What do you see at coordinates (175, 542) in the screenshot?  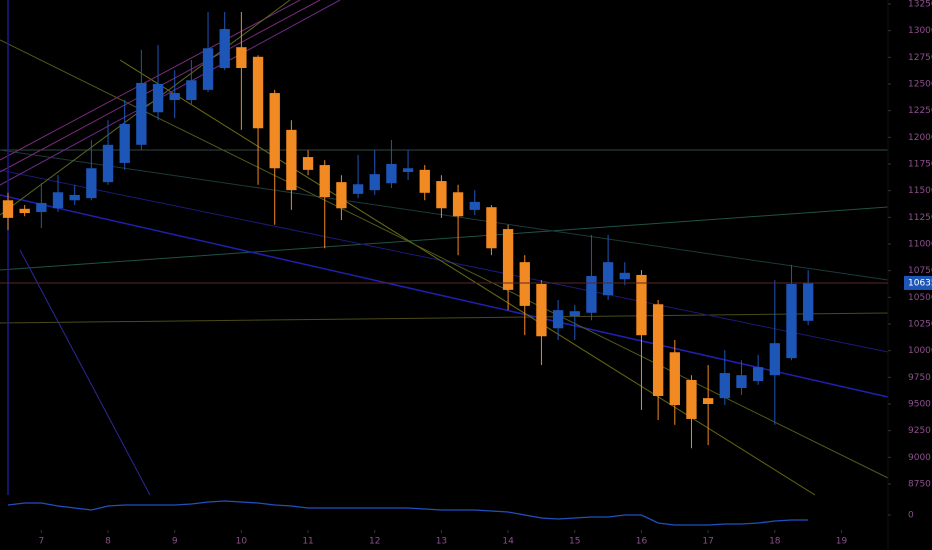 I see `x-tick-label: 9` at bounding box center [175, 542].